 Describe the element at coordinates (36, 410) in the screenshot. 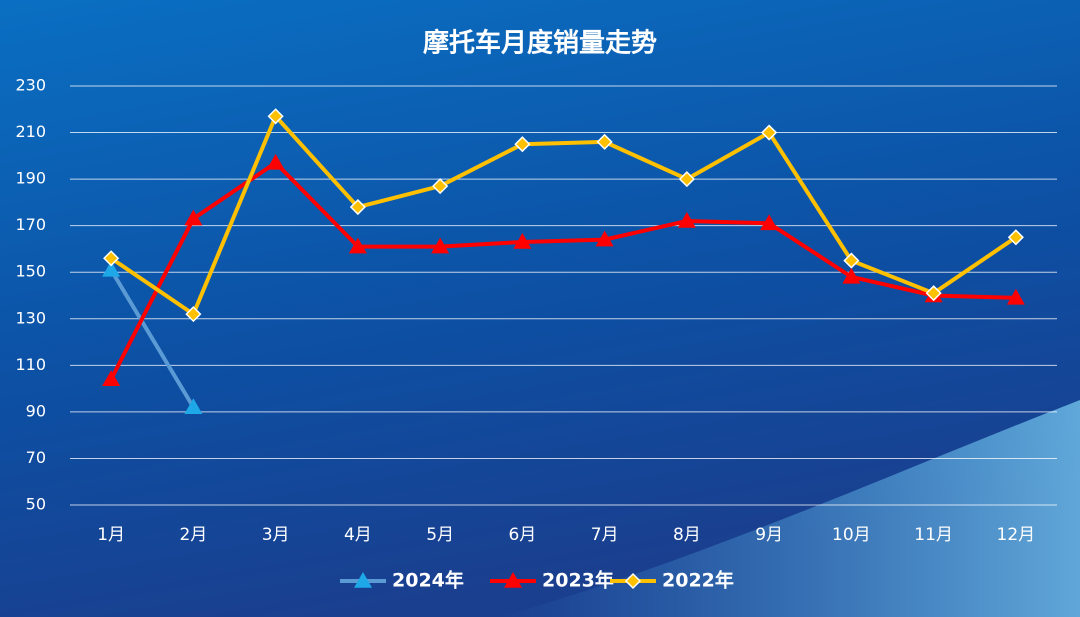

I see `y-tick-label: 90` at that location.